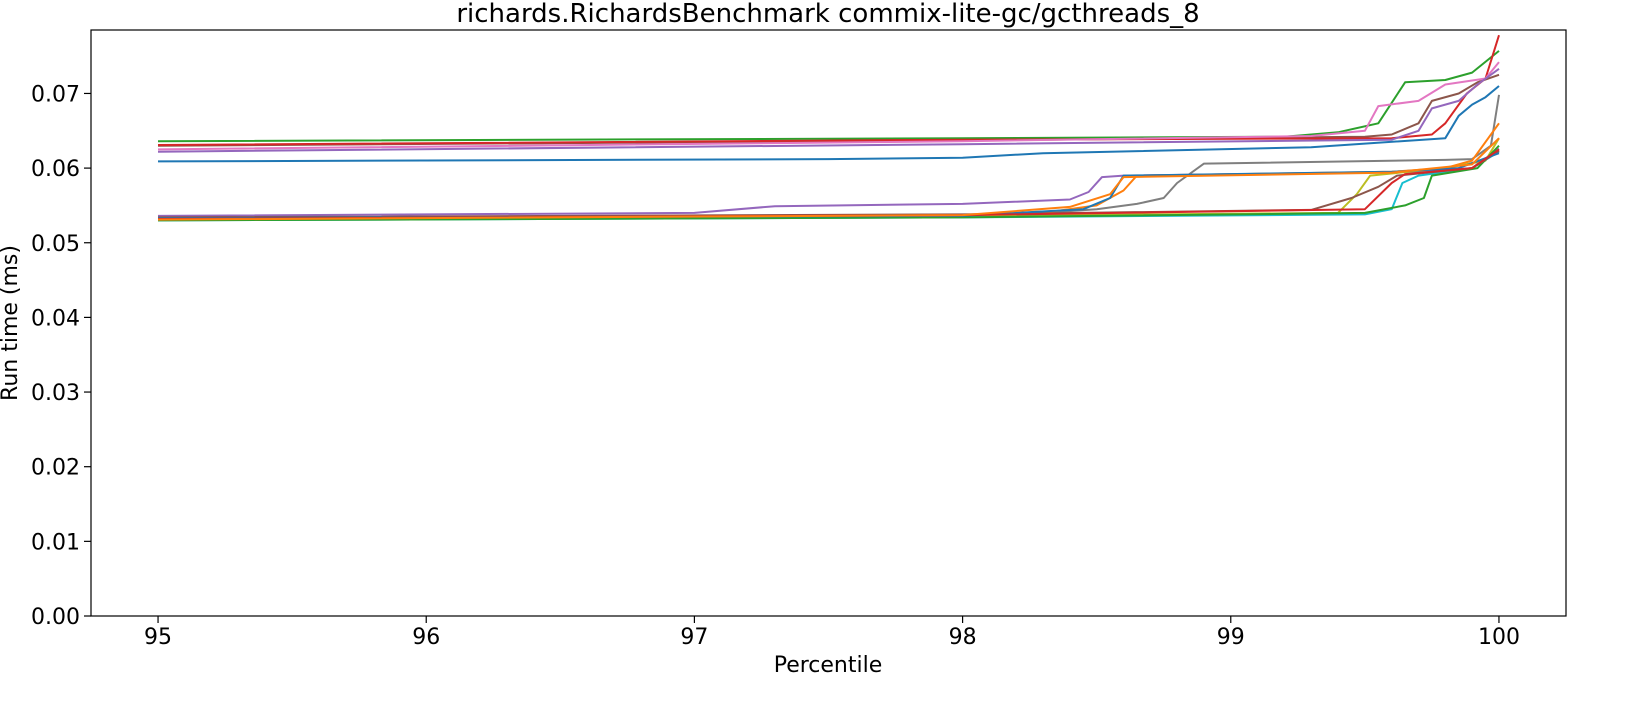 The image size is (1648, 710). I want to click on y-tick-label: 0.04, so click(55, 318).